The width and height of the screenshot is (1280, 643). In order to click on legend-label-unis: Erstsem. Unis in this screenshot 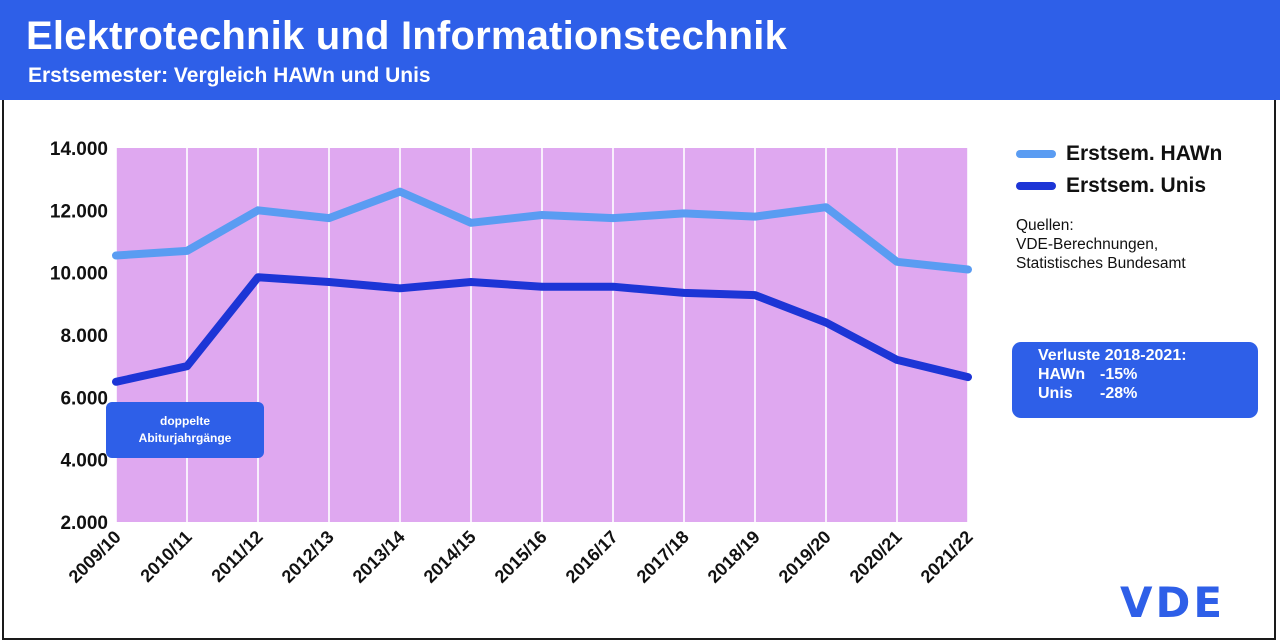, I will do `click(1136, 185)`.